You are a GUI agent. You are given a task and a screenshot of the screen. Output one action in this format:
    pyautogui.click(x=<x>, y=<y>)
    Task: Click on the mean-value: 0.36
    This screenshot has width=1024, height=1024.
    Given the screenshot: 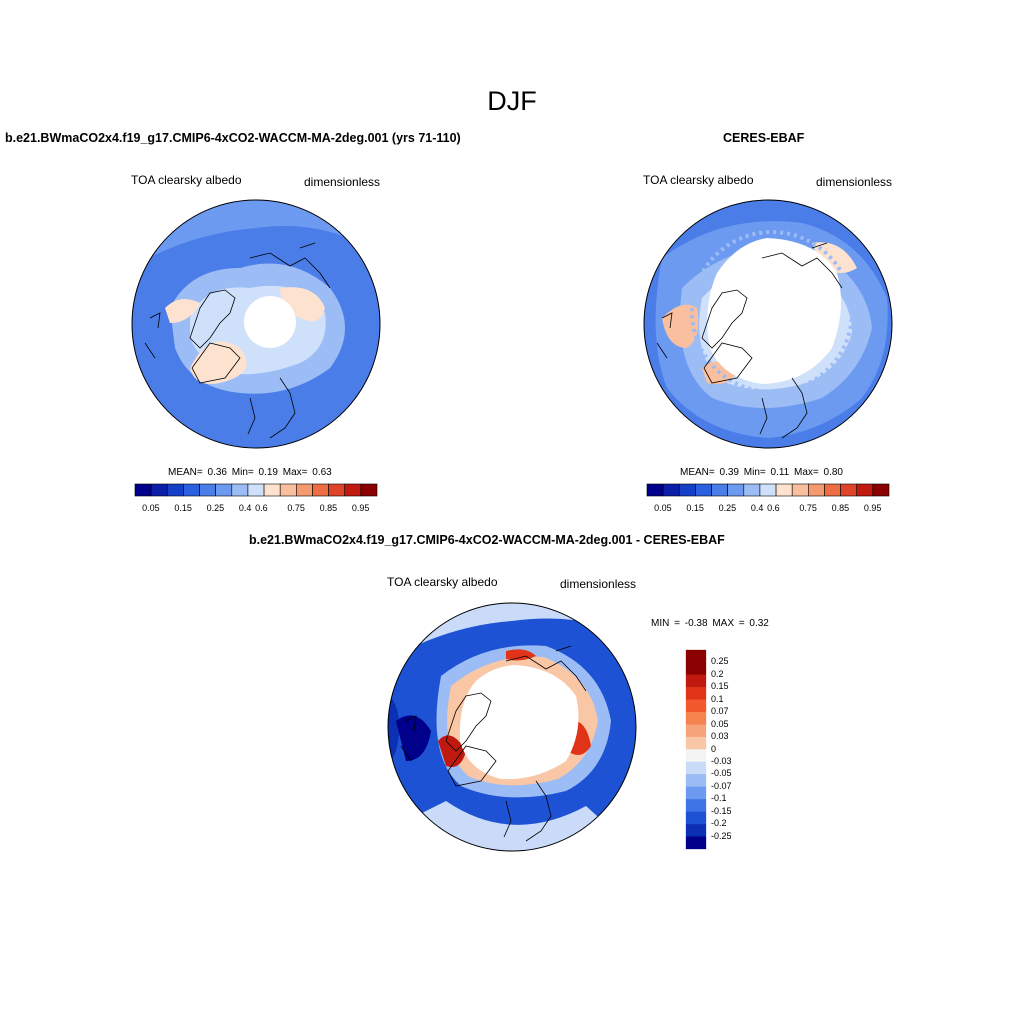 What is the action you would take?
    pyautogui.click(x=217, y=472)
    